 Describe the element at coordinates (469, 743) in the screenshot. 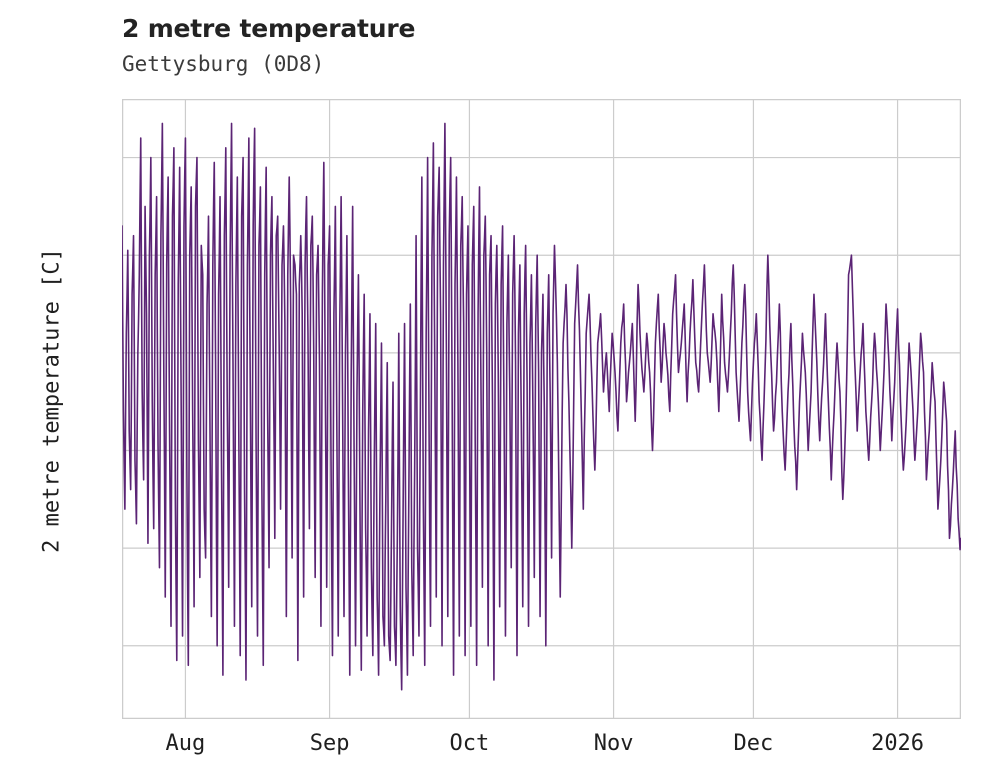

I see `x-tick-label: Oct` at that location.